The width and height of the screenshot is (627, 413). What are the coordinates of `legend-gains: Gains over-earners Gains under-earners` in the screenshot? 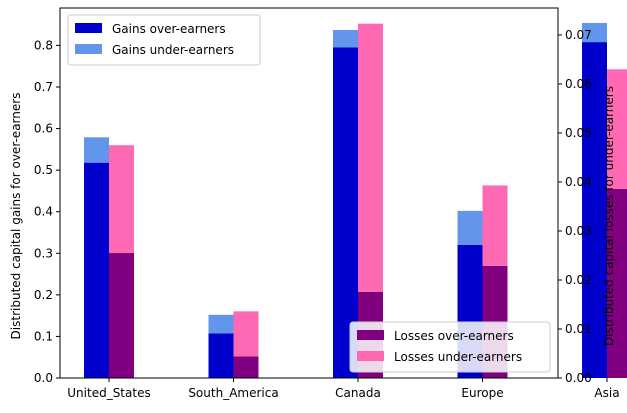 It's located at (164, 40).